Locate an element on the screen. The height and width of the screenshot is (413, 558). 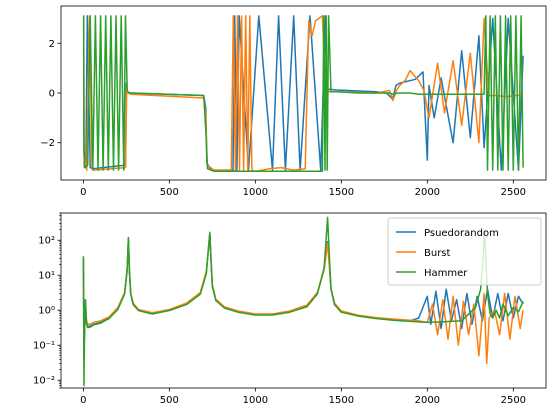
y-tick-label: −2 is located at coordinates (47, 143).